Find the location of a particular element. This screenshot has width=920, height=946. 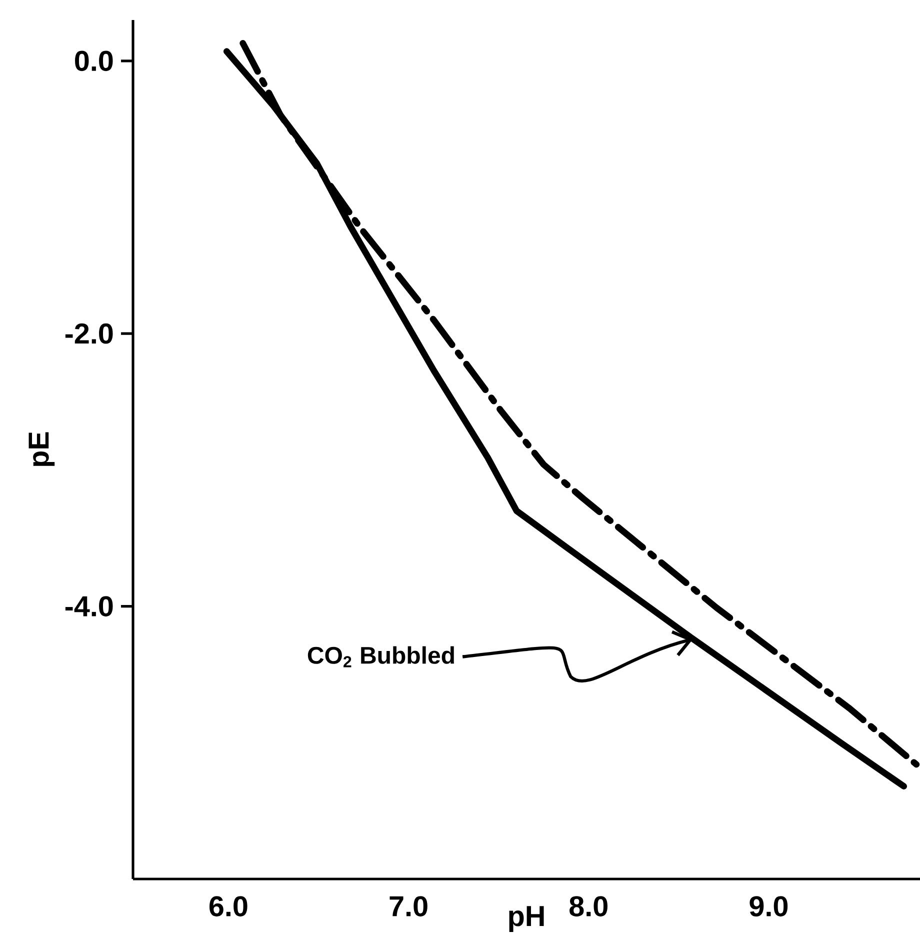

x-axis-title: pH is located at coordinates (526, 919).